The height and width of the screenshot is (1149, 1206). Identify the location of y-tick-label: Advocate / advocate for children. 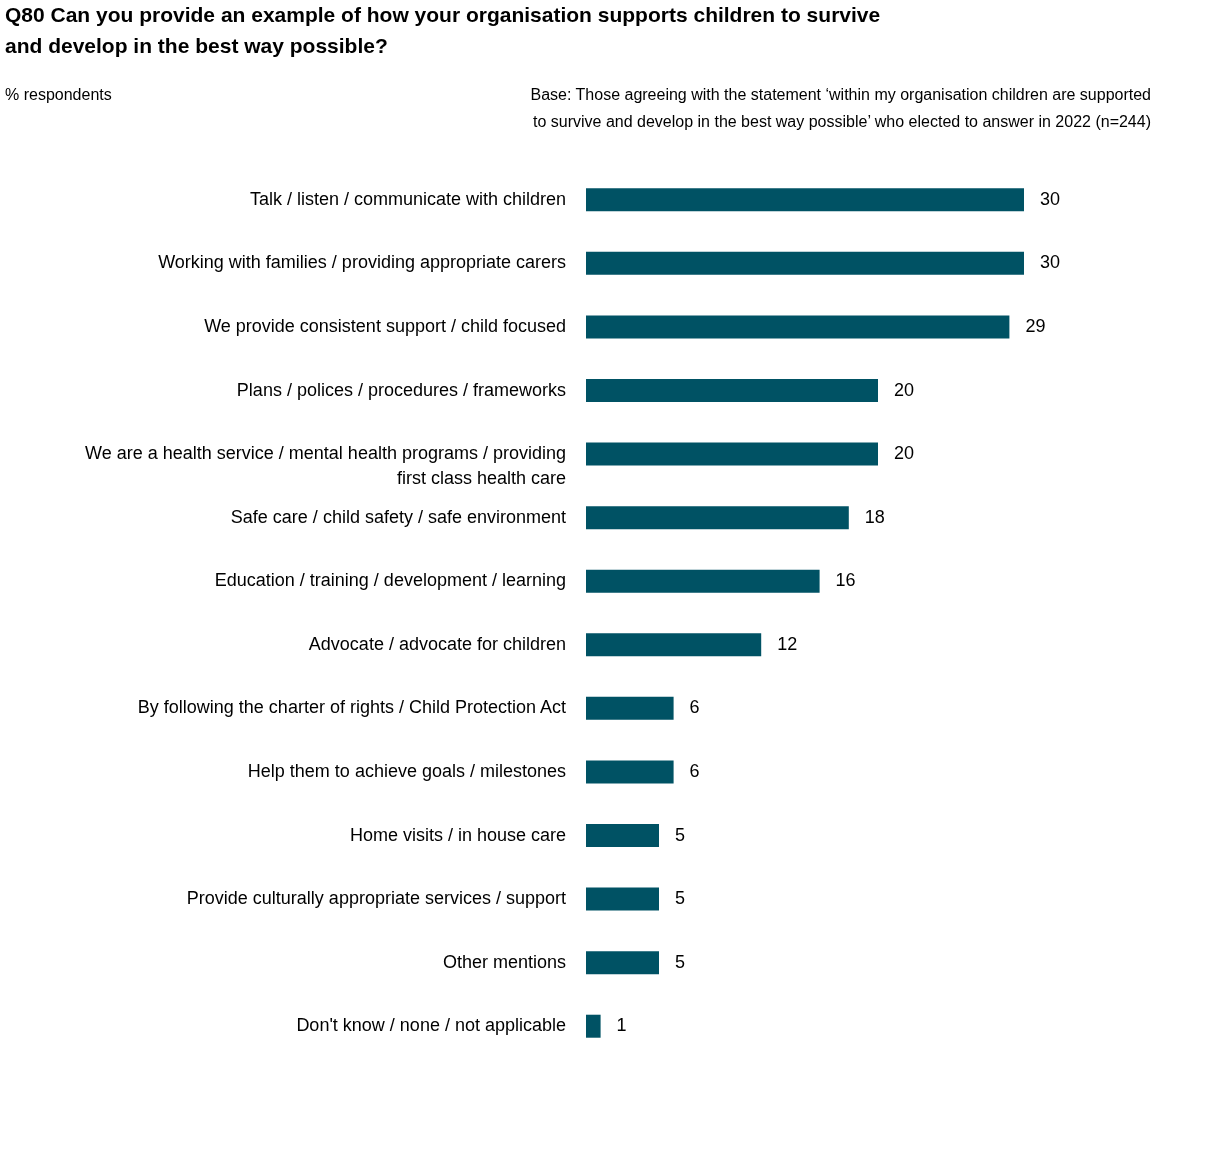
(437, 643).